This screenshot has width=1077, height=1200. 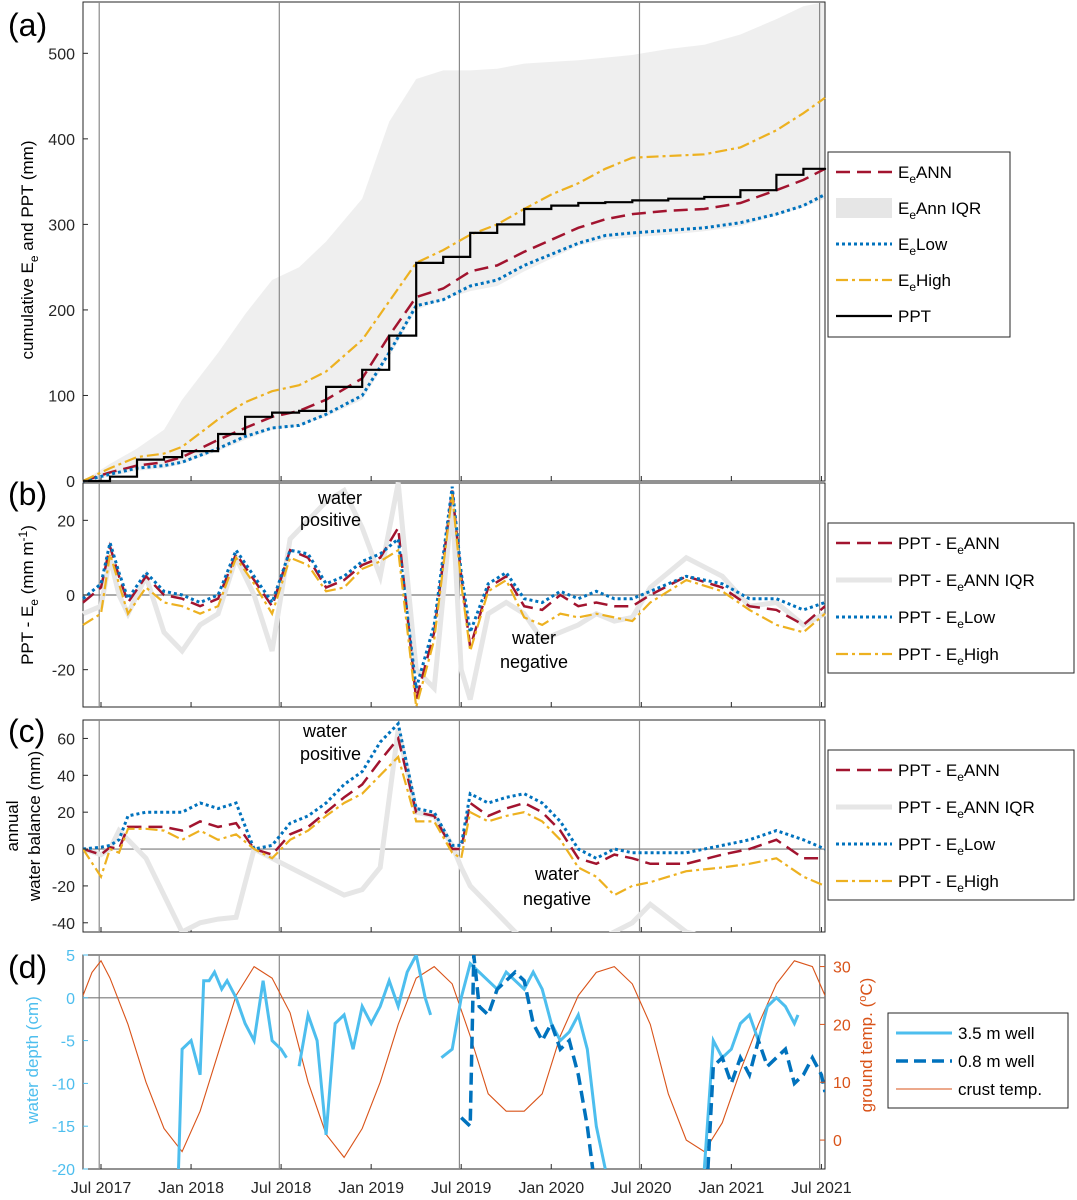 I want to click on legend-c-entry-0: PPT - EeANN, so click(x=949, y=772).